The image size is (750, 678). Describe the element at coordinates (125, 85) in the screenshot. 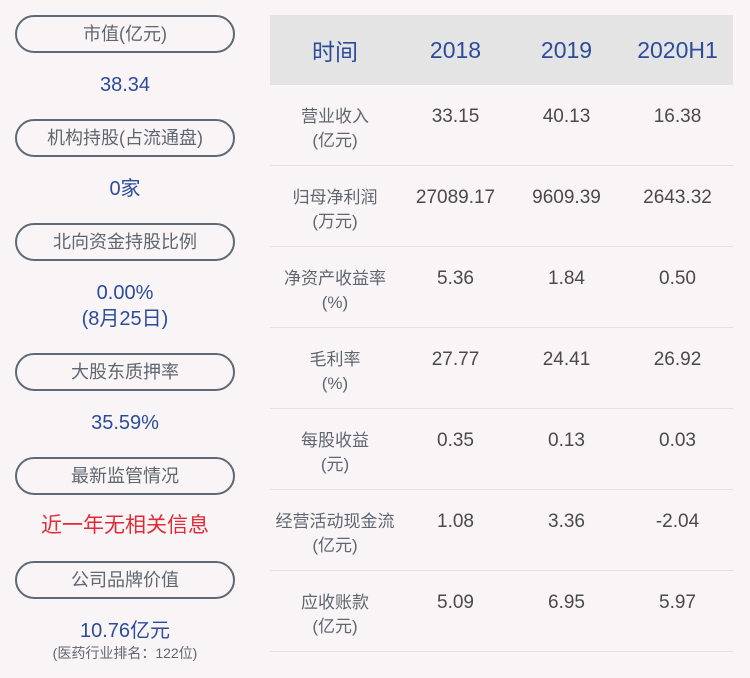

I see `market-cap-value: 38.34` at that location.